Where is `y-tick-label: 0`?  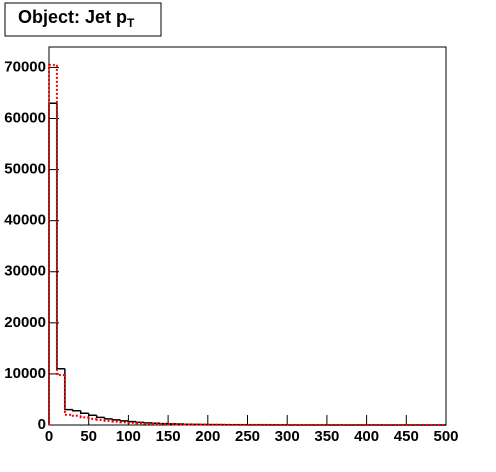
y-tick-label: 0 is located at coordinates (42, 424).